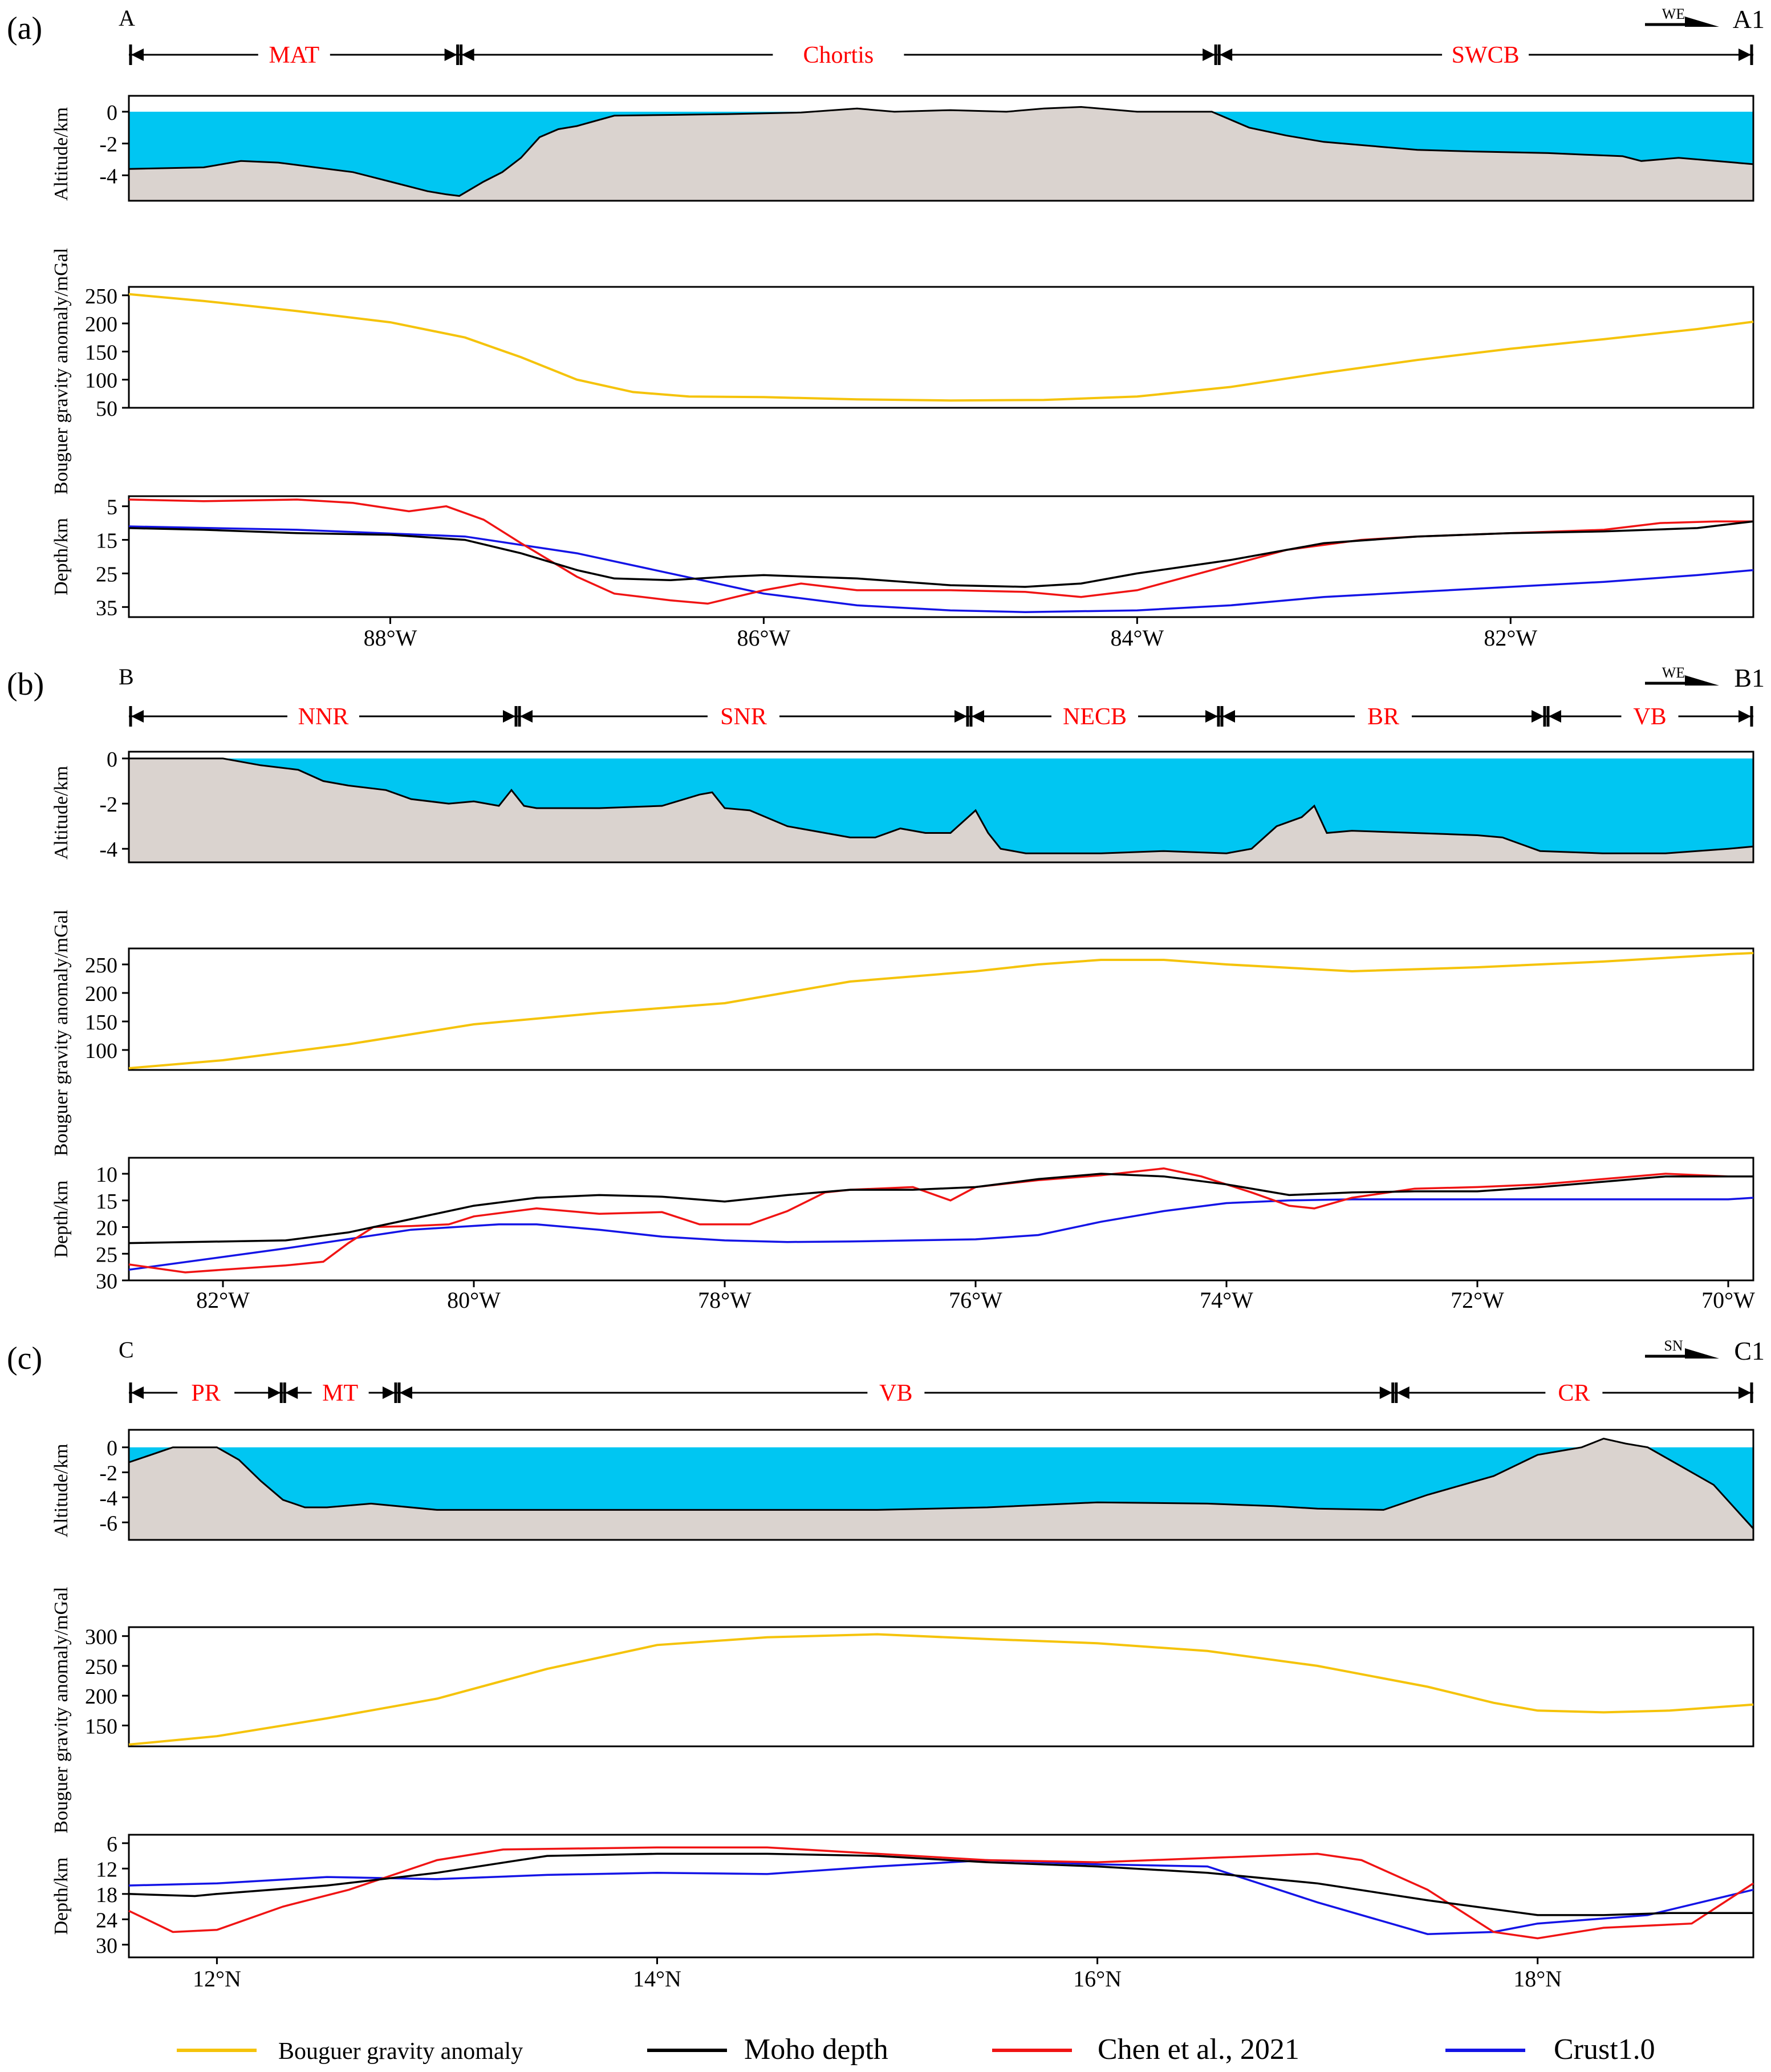 The width and height of the screenshot is (1771, 2072). What do you see at coordinates (101, 1051) in the screenshot?
I see `y-tick-label: 100` at bounding box center [101, 1051].